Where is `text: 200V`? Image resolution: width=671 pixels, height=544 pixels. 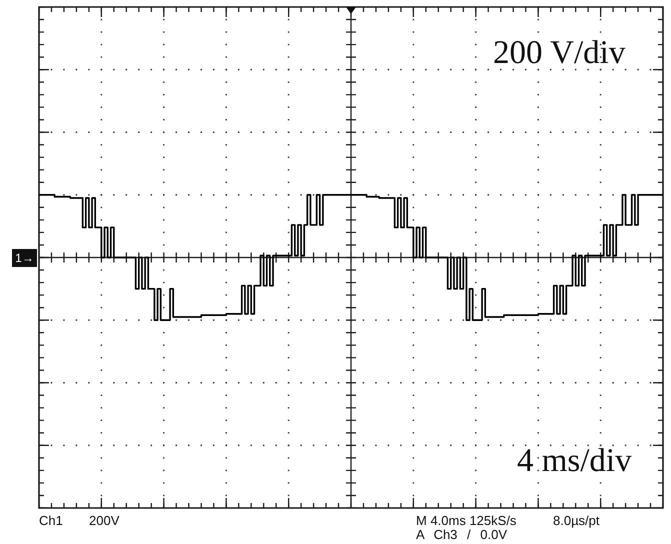 text: 200V is located at coordinates (104, 520).